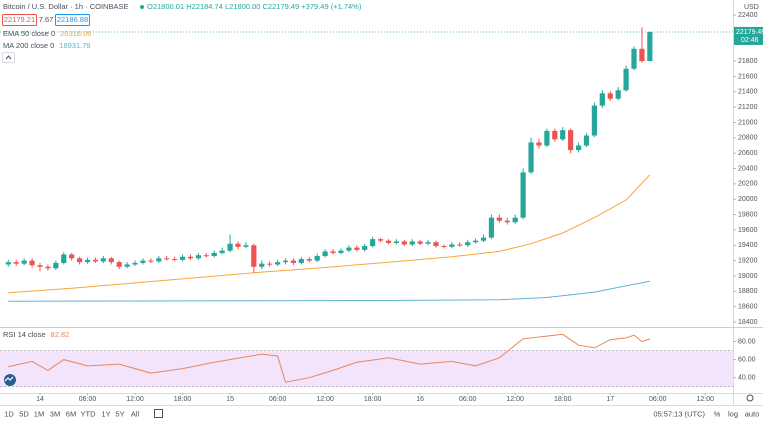 The height and width of the screenshot is (424, 763). I want to click on range-button: YTD, so click(89, 413).